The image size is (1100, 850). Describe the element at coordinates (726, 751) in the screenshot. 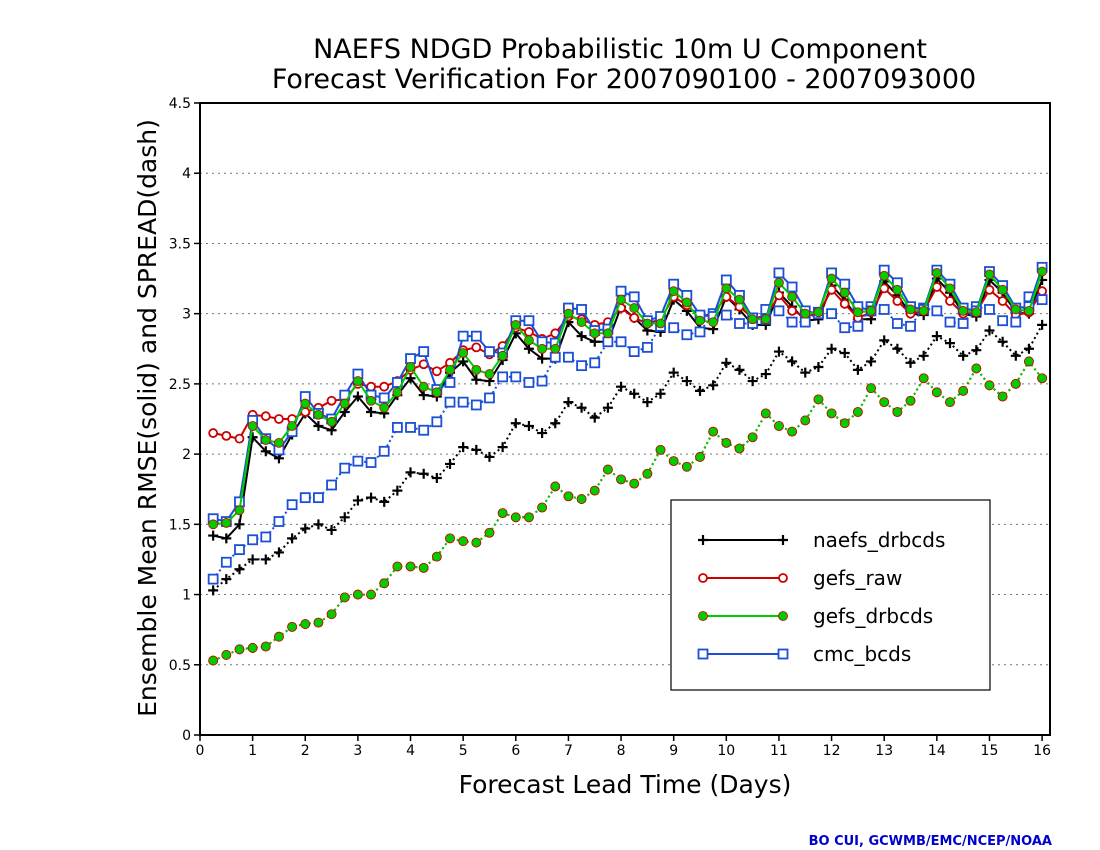

I see `x-tick-label: 10` at that location.